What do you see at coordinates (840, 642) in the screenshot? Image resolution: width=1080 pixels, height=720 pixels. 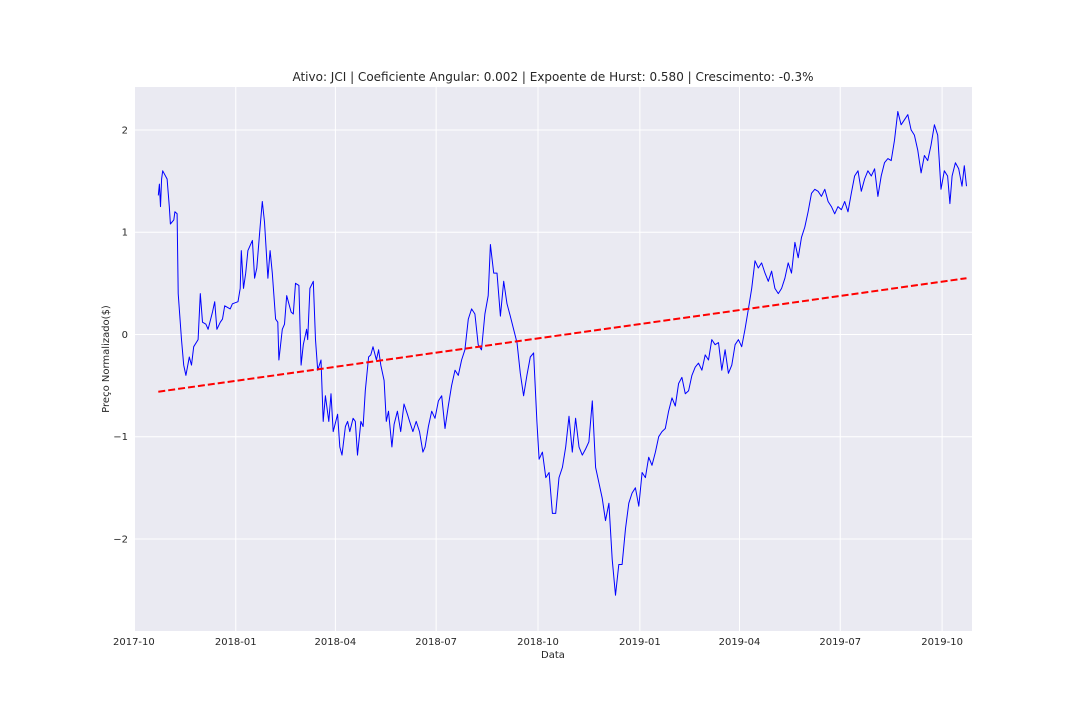 I see `x-tick-label: 2019-07` at bounding box center [840, 642].